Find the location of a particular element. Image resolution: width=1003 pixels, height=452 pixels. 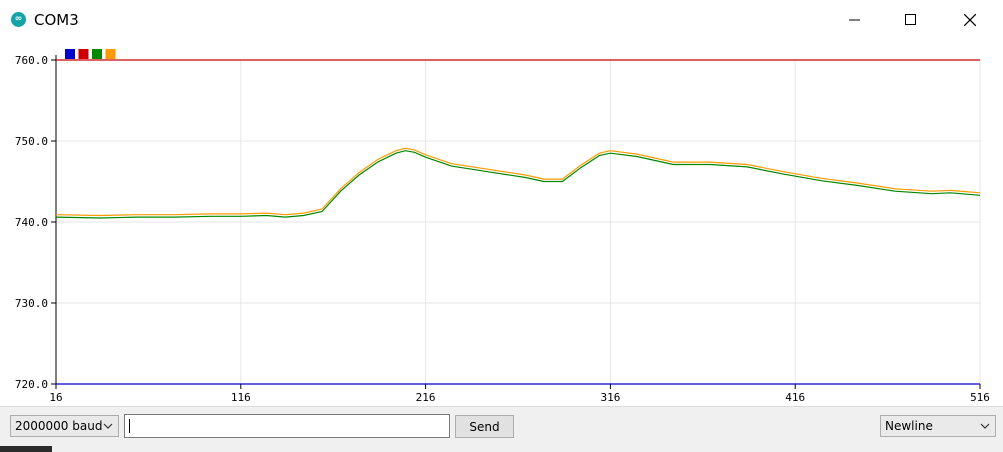

bottom-toolbar: 2000000 baud Send Newline is located at coordinates (501, 426).